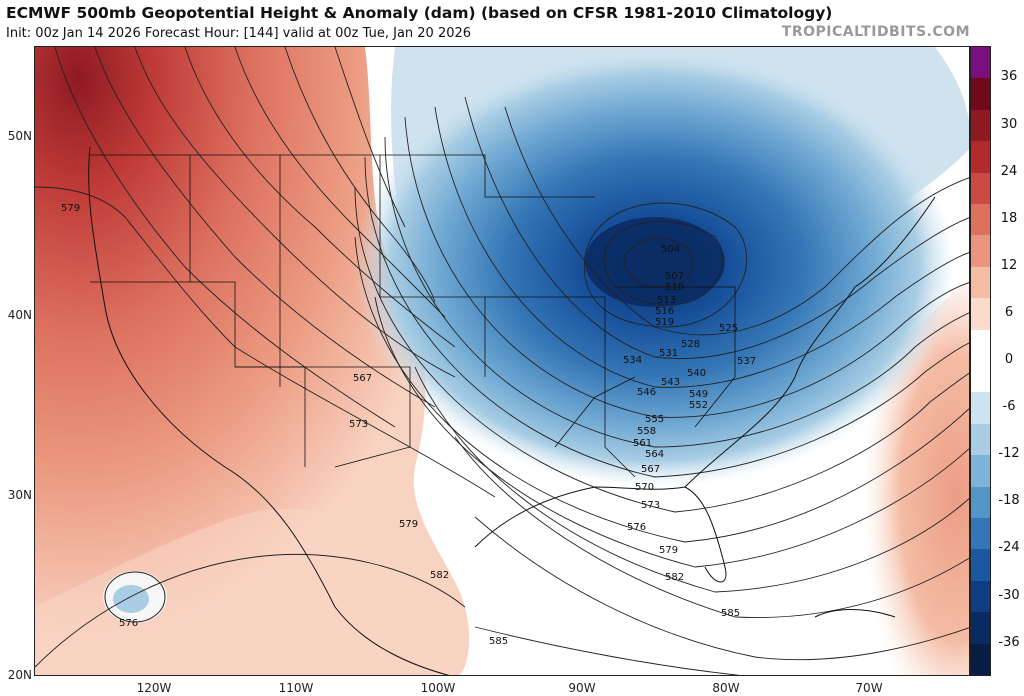 This screenshot has height=696, width=1024. I want to click on lon-label: 100W, so click(438, 688).